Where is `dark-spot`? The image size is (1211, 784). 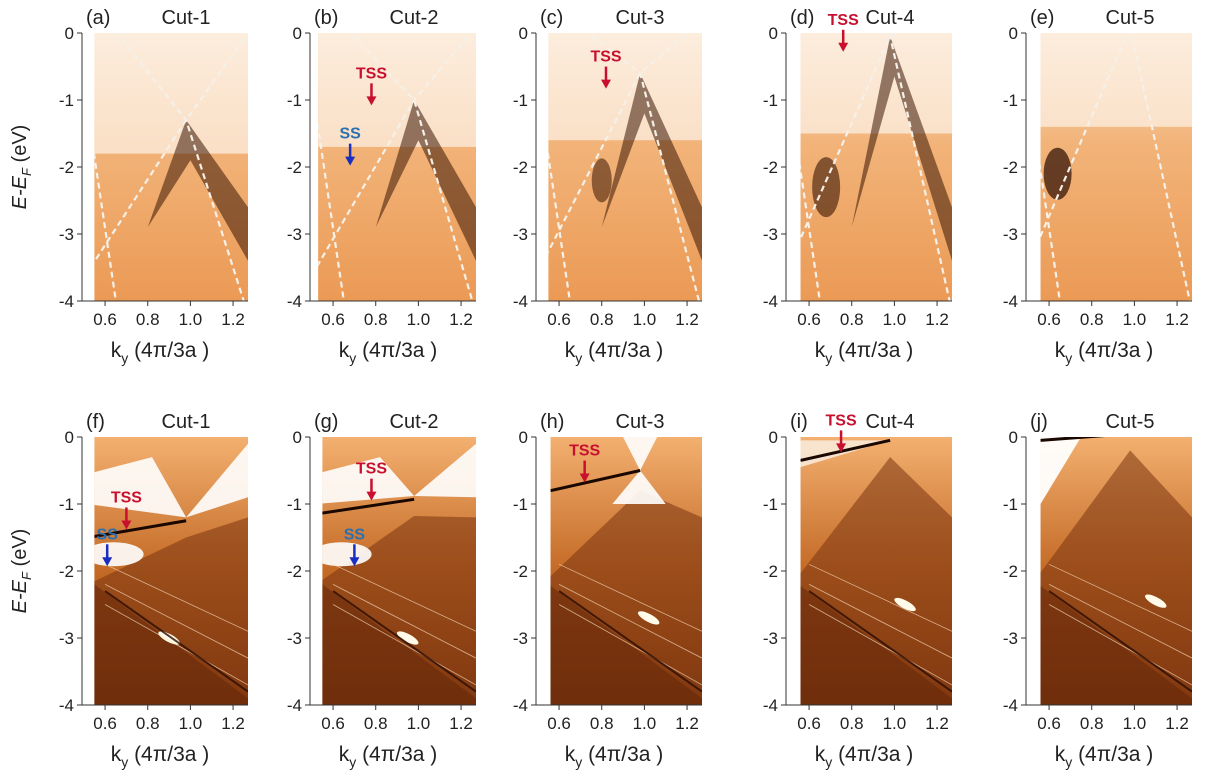 dark-spot is located at coordinates (601, 180).